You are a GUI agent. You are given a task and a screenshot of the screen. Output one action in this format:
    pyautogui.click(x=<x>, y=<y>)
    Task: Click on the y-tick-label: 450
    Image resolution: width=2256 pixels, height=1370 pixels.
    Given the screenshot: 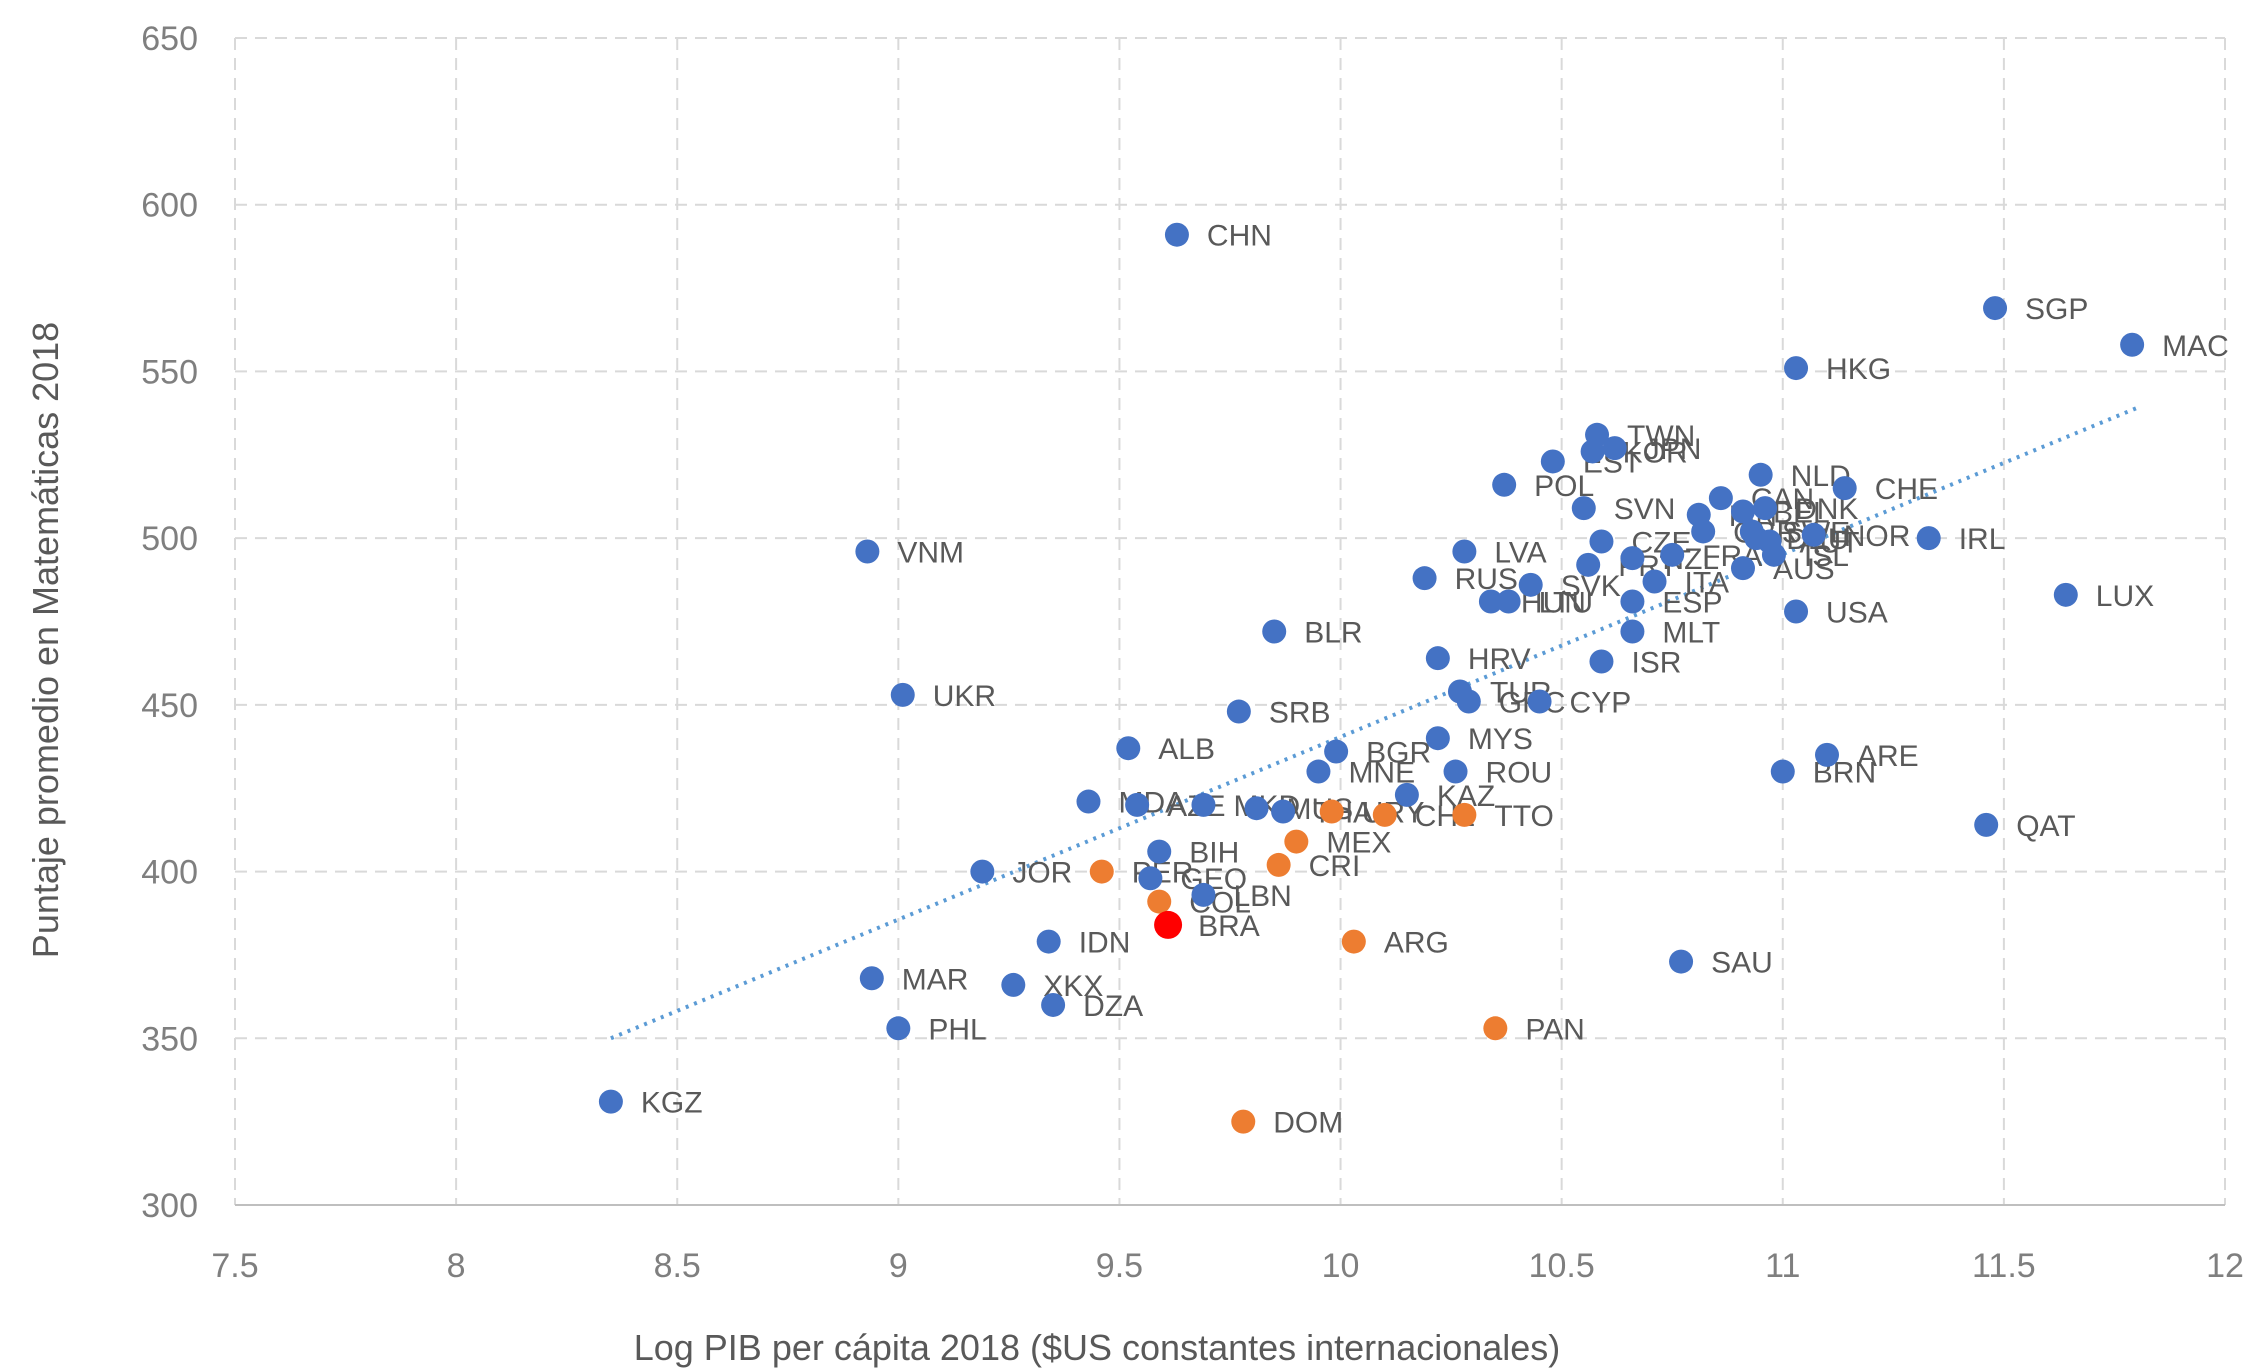 What is the action you would take?
    pyautogui.click(x=169, y=706)
    